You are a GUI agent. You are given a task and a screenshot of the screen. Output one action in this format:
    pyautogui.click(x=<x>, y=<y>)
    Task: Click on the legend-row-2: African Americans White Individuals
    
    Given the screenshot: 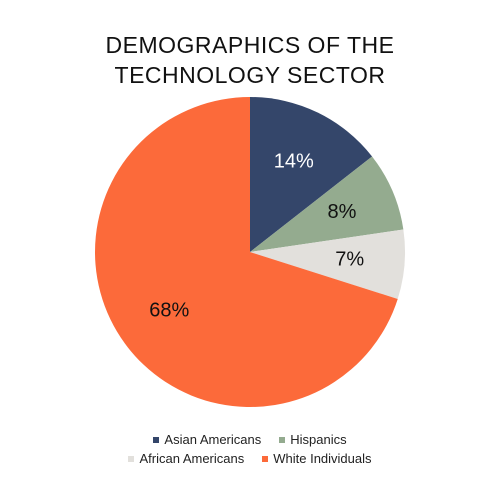 What is the action you would take?
    pyautogui.click(x=250, y=458)
    